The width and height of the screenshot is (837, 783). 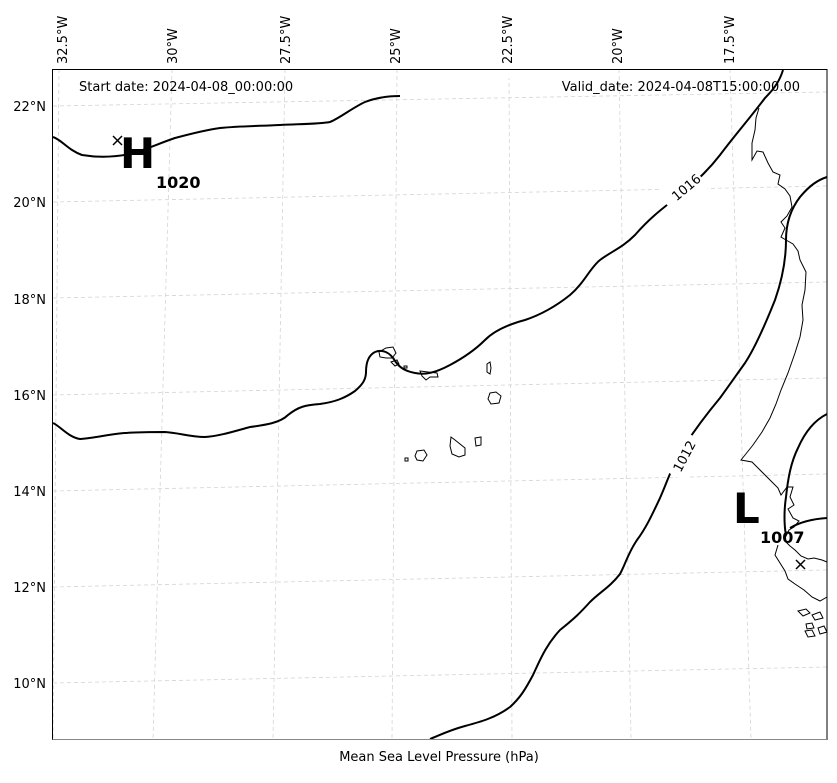 What do you see at coordinates (406, 459) in the screenshot?
I see `cape-verde-brava` at bounding box center [406, 459].